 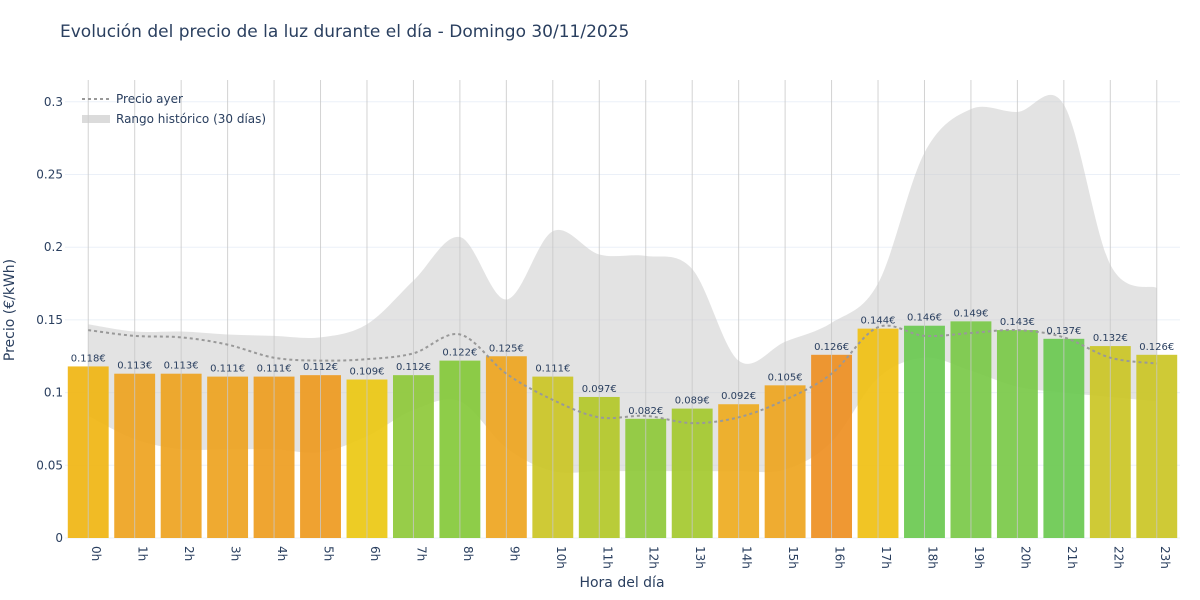 I want to click on x-tick-label: 3h, so click(x=236, y=553).